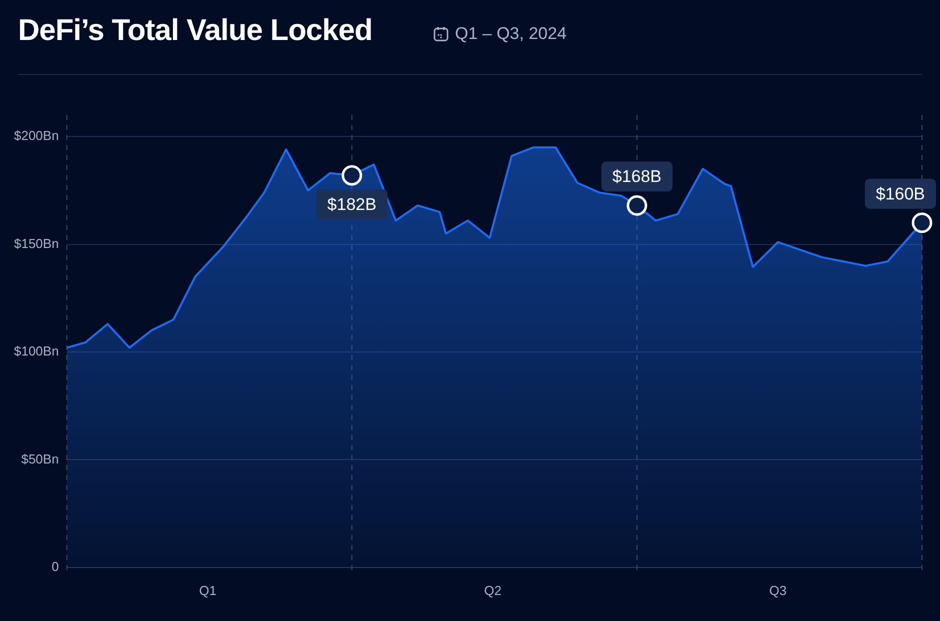 The height and width of the screenshot is (621, 940). I want to click on y-tick-label: $100Bn, so click(36, 351).